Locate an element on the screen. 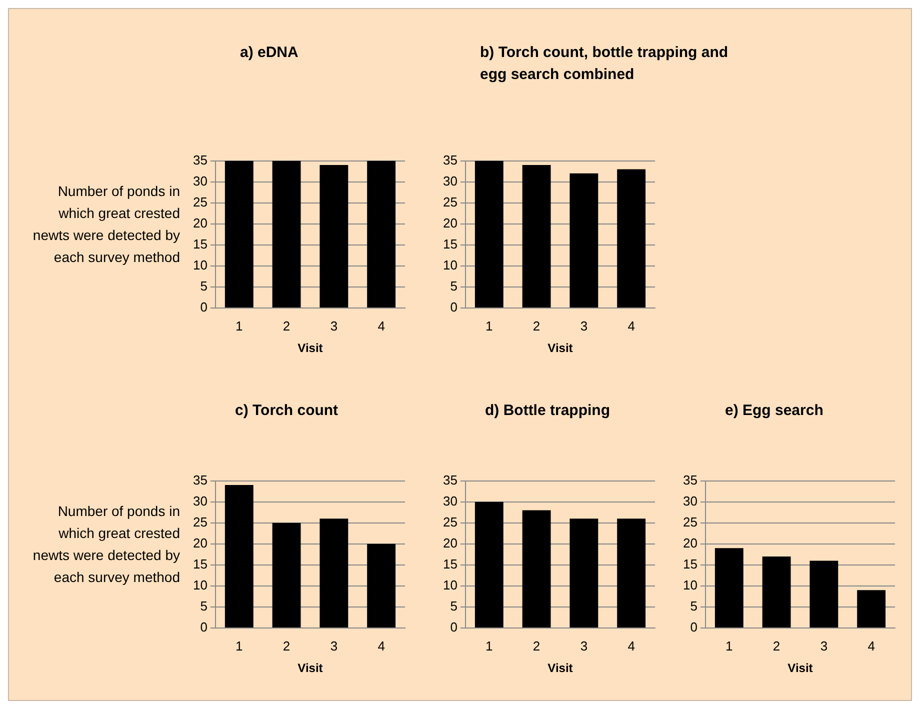  chart-title: c) Torch count is located at coordinates (287, 411).